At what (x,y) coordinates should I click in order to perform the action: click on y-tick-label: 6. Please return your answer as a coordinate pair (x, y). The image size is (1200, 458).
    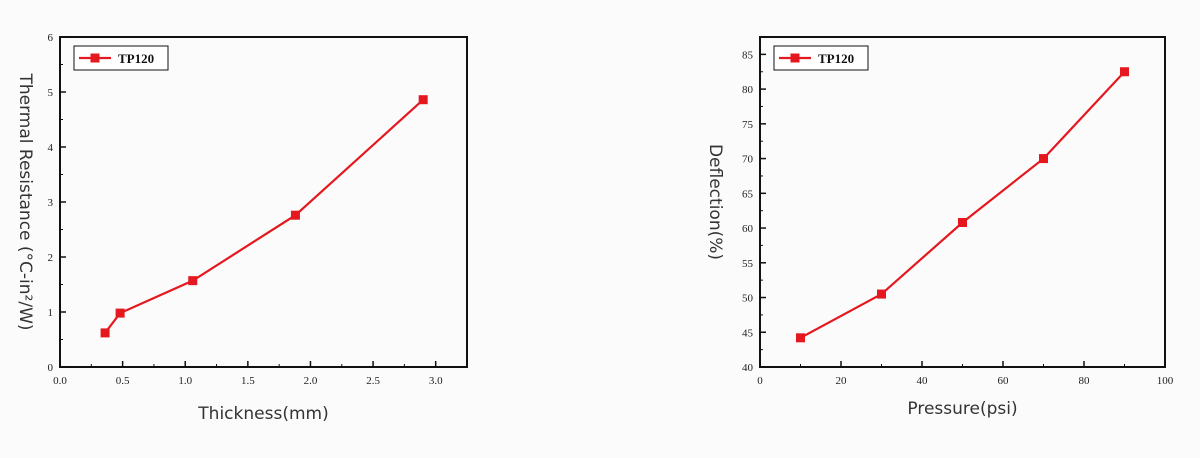
    Looking at the image, I should click on (51, 38).